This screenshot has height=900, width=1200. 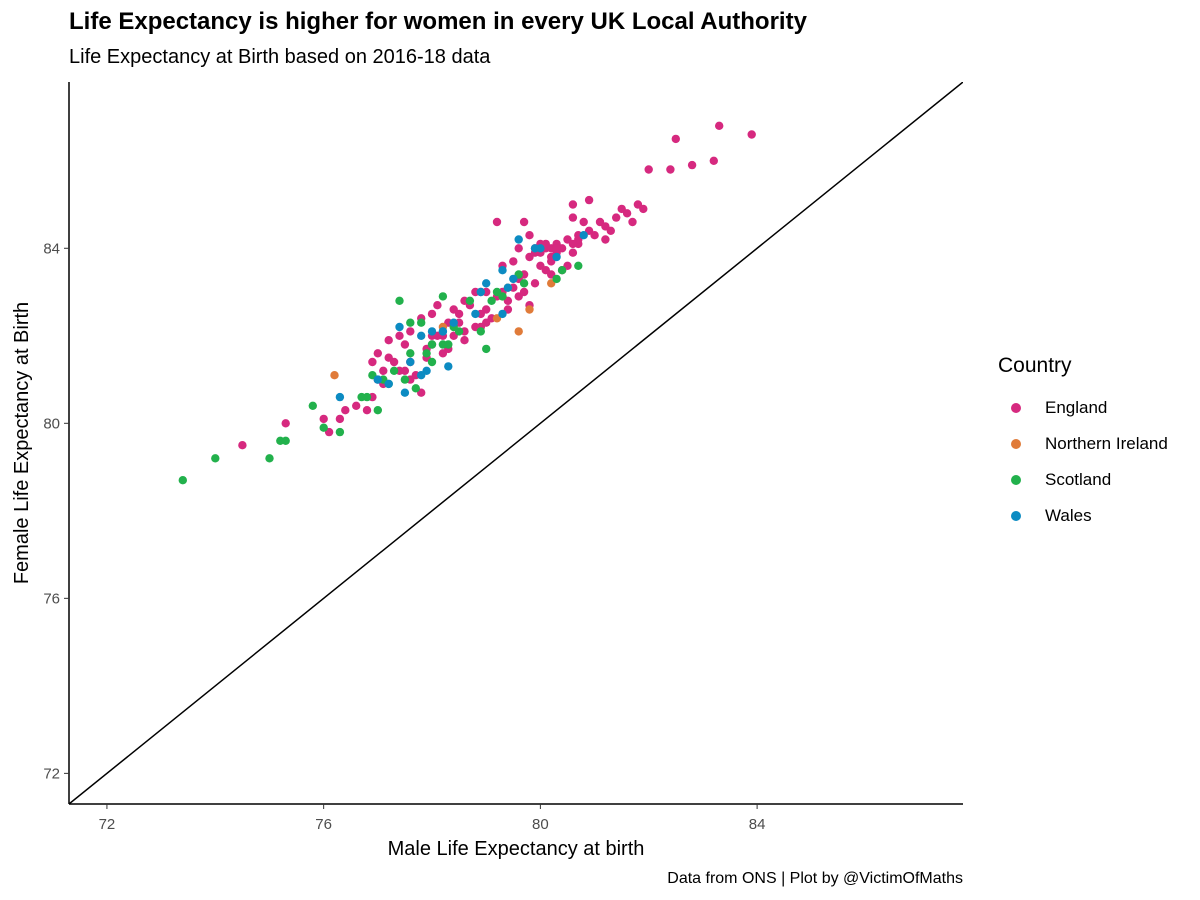 What do you see at coordinates (1035, 365) in the screenshot?
I see `legend-title: Country` at bounding box center [1035, 365].